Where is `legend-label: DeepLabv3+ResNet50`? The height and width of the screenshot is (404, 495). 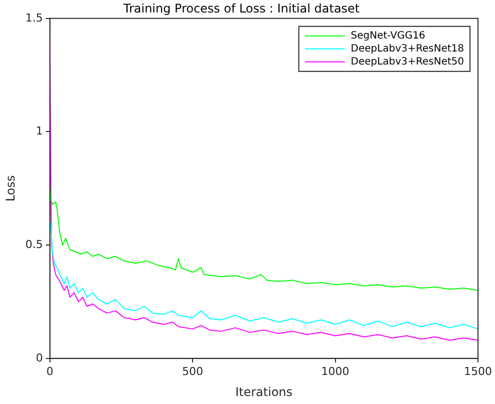 legend-label: DeepLabv3+ResNet50 is located at coordinates (407, 62).